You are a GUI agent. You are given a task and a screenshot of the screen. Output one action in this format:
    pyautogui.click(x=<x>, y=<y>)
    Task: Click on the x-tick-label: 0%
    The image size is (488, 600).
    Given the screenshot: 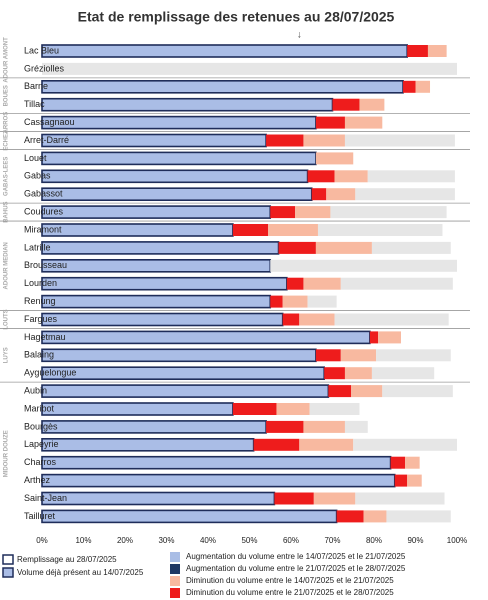 What is the action you would take?
    pyautogui.click(x=42, y=540)
    